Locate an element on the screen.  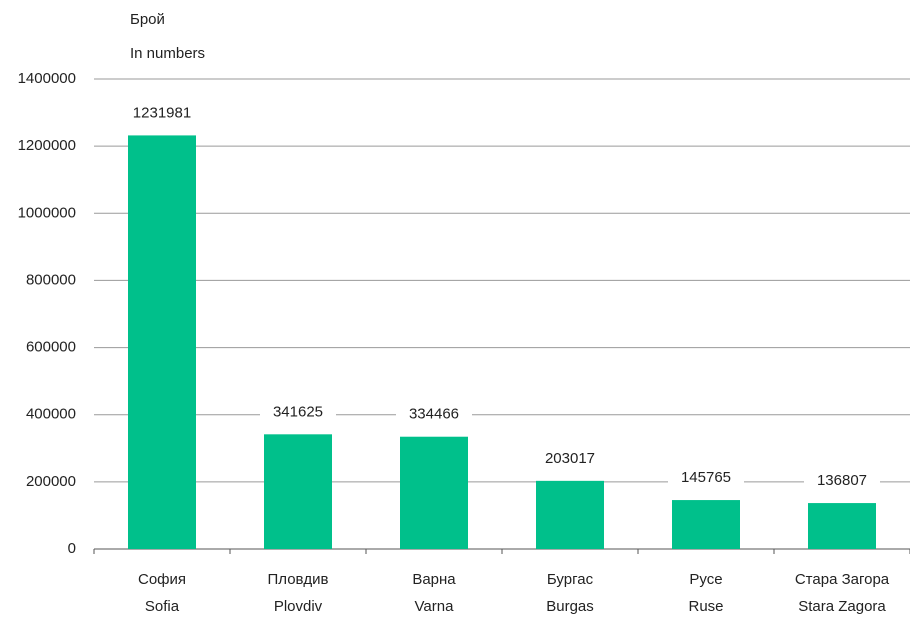
value-label: 145765 is located at coordinates (706, 477).